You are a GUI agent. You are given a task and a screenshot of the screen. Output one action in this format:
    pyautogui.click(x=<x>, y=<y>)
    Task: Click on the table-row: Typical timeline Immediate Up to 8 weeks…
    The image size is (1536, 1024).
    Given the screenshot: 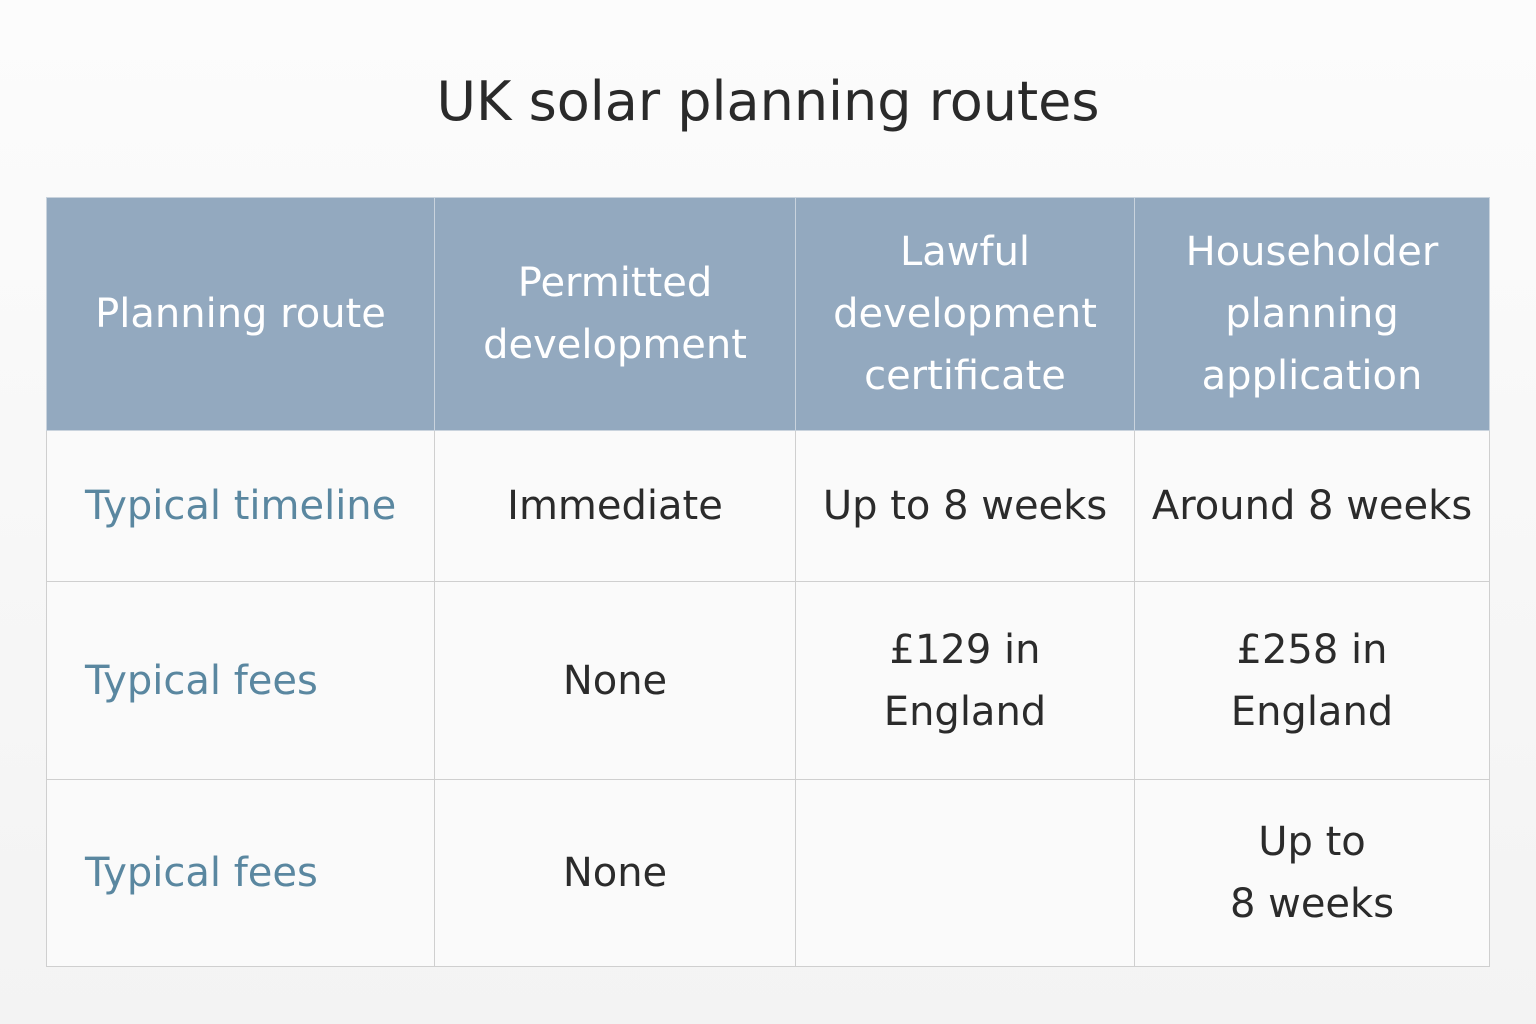 What is the action you would take?
    pyautogui.click(x=768, y=506)
    